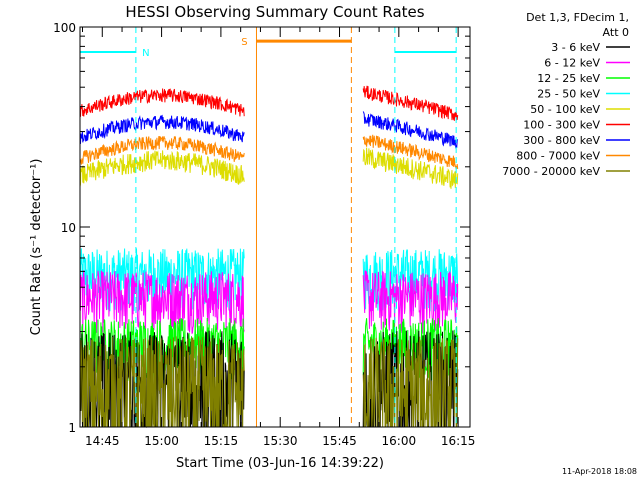 The width and height of the screenshot is (640, 480). I want to click on legend-label-1: 3 - 6 keV, so click(575, 47).